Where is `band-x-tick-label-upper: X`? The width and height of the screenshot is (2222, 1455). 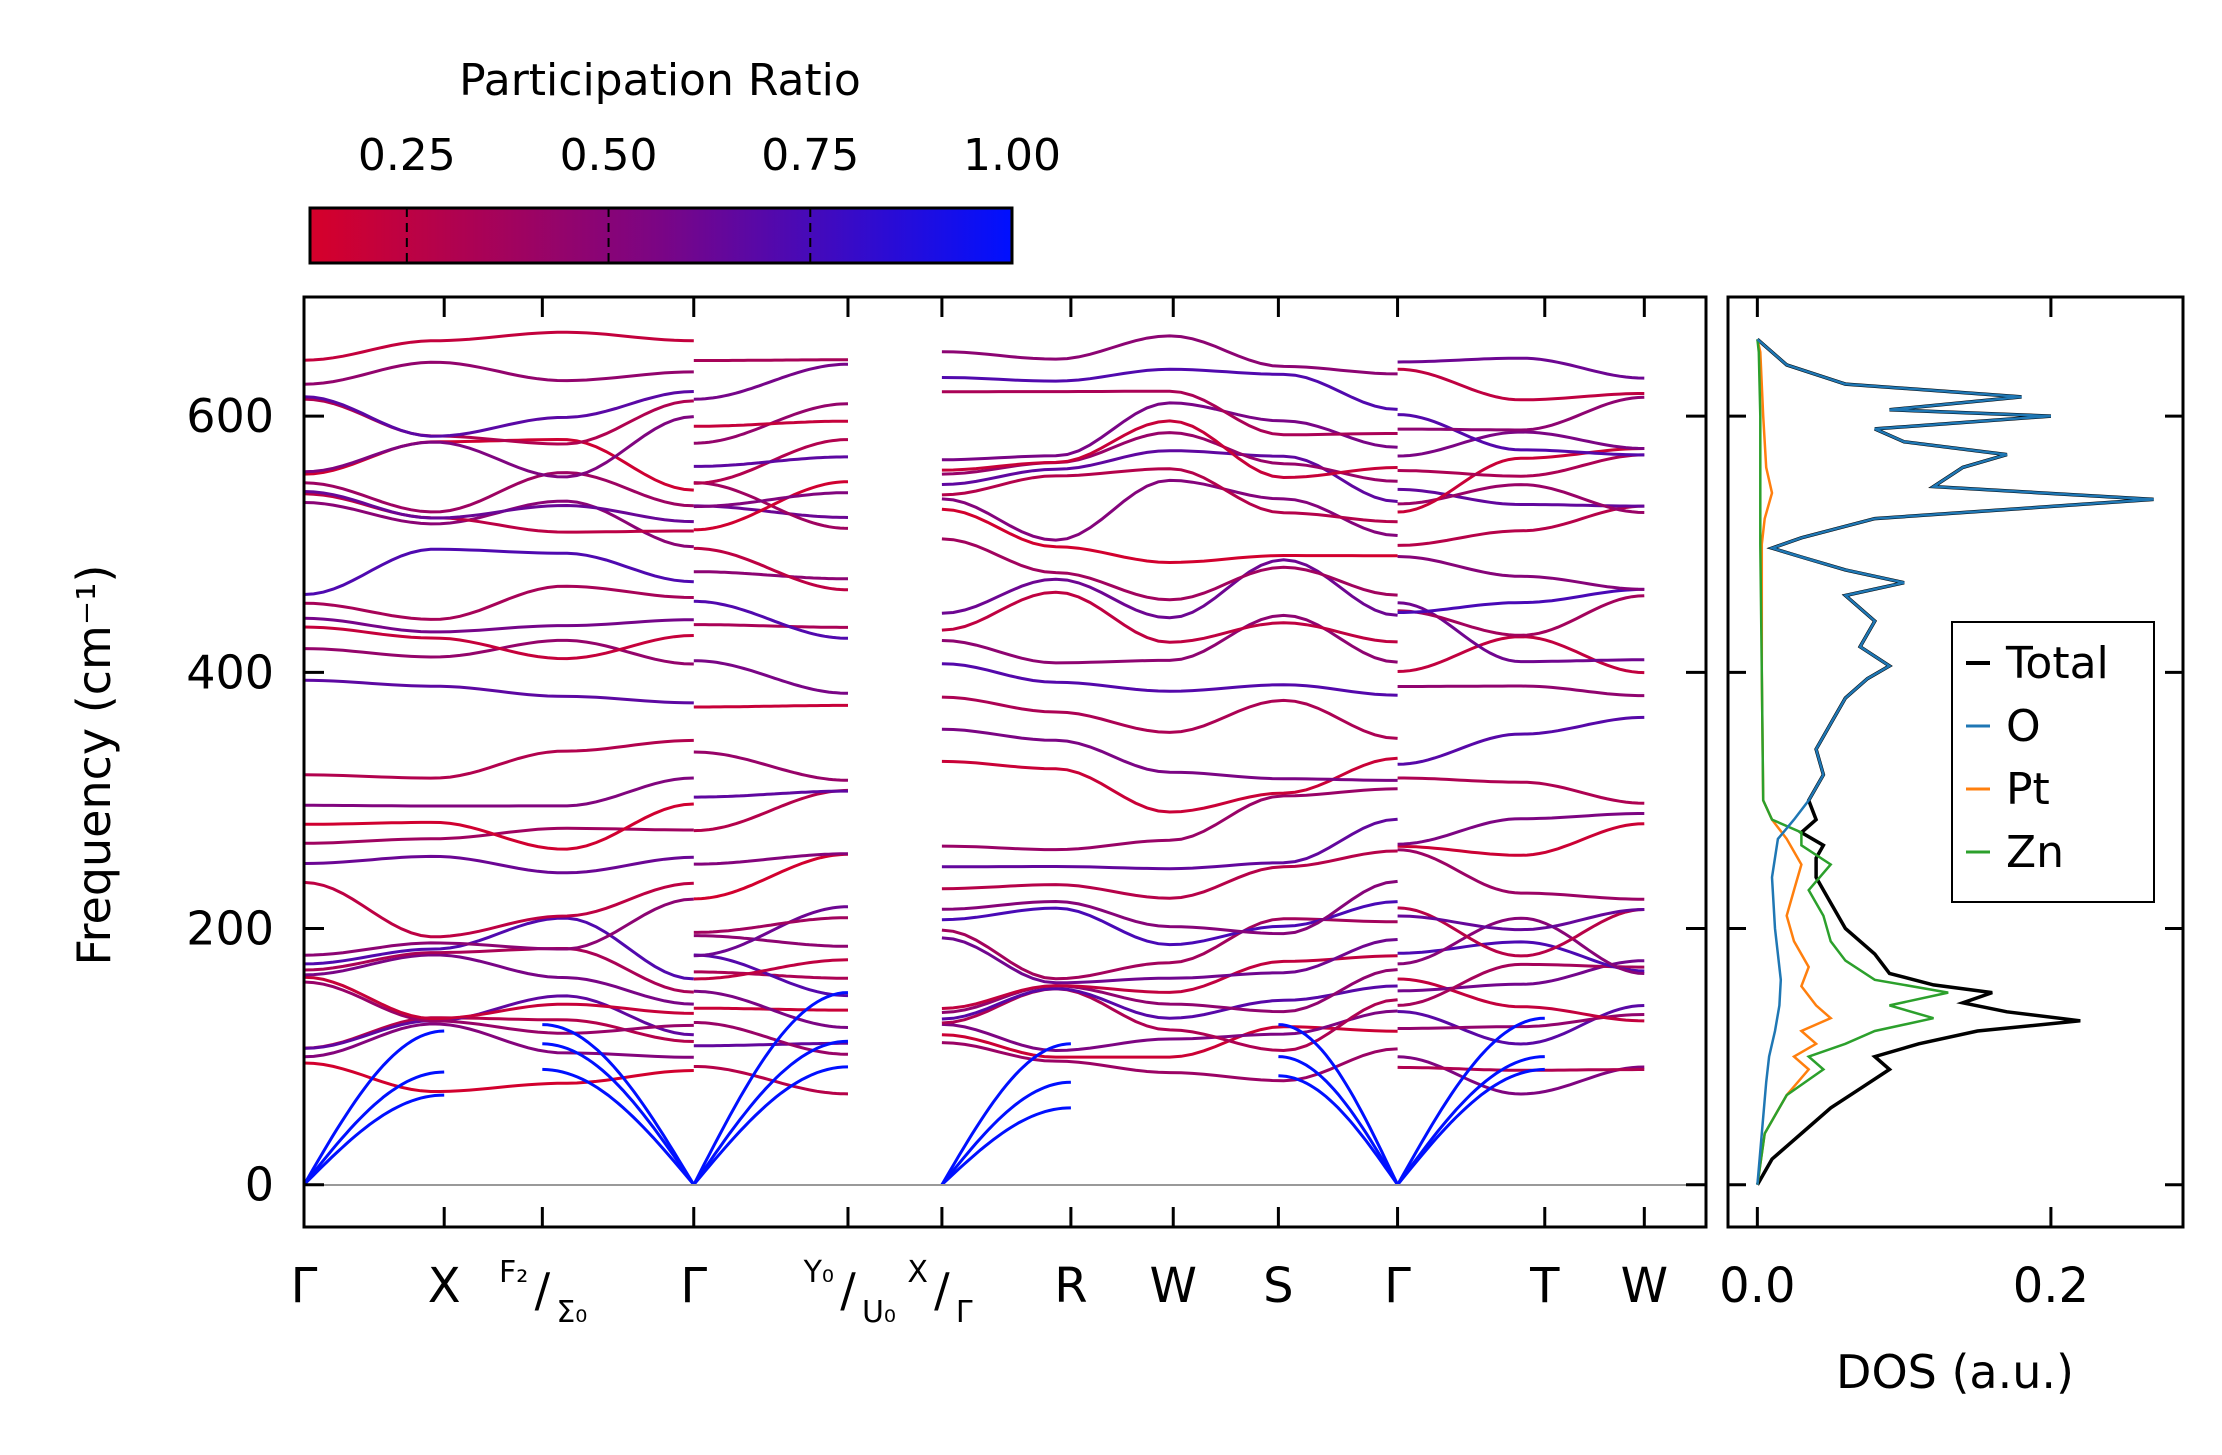 band-x-tick-label-upper: X is located at coordinates (917, 1272).